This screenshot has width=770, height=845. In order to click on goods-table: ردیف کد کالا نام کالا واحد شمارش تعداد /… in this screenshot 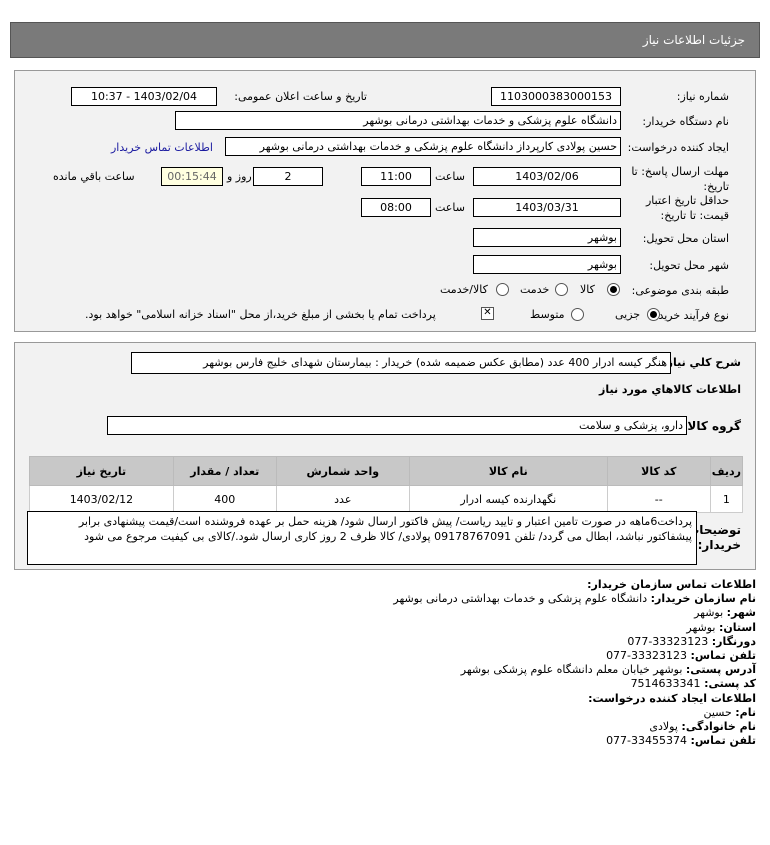, I will do `click(386, 484)`.